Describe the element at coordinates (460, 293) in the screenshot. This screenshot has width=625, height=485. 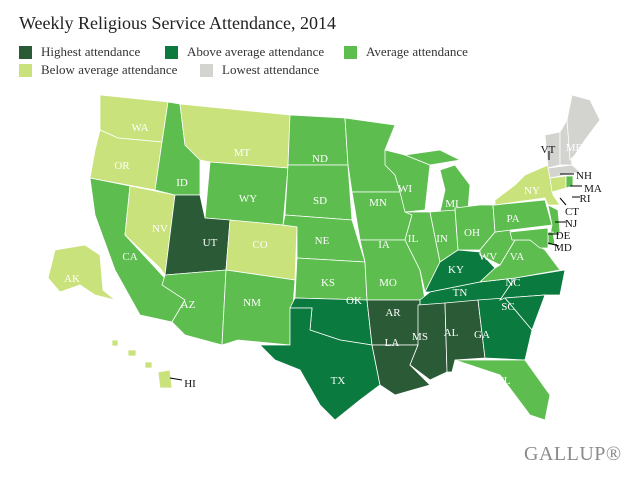
I see `state-label-tn: TN` at that location.